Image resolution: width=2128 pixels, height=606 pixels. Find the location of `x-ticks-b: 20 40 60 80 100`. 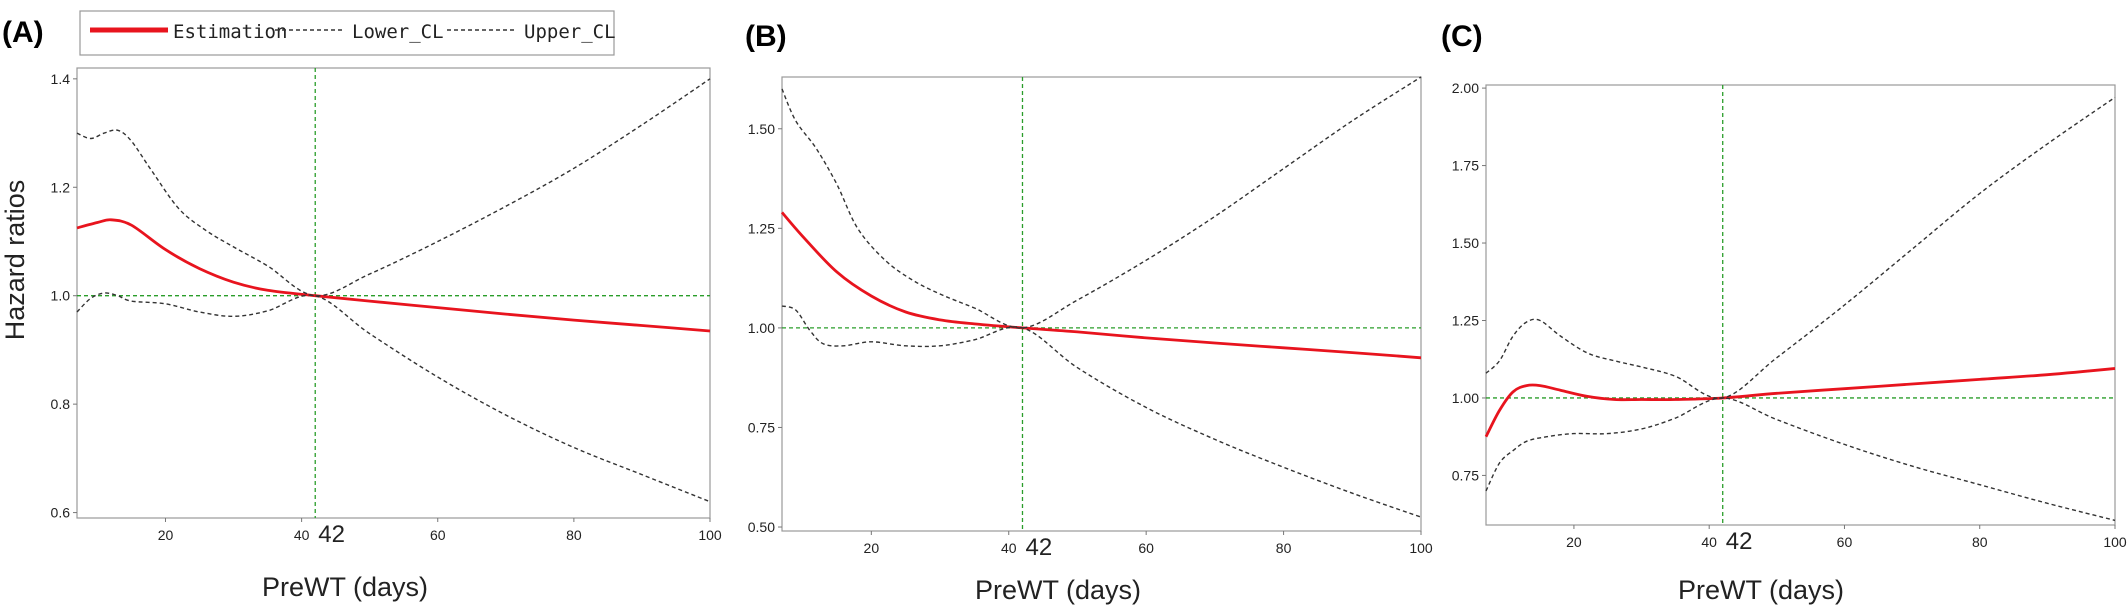

x-ticks-b: 20 40 60 80 100 is located at coordinates (1148, 543).